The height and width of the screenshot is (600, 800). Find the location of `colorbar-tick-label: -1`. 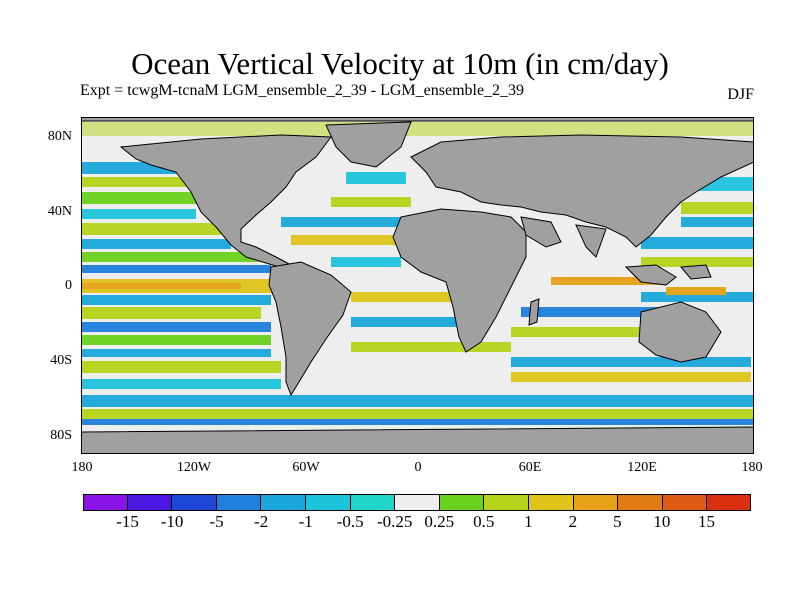

colorbar-tick-label: -1 is located at coordinates (305, 521).